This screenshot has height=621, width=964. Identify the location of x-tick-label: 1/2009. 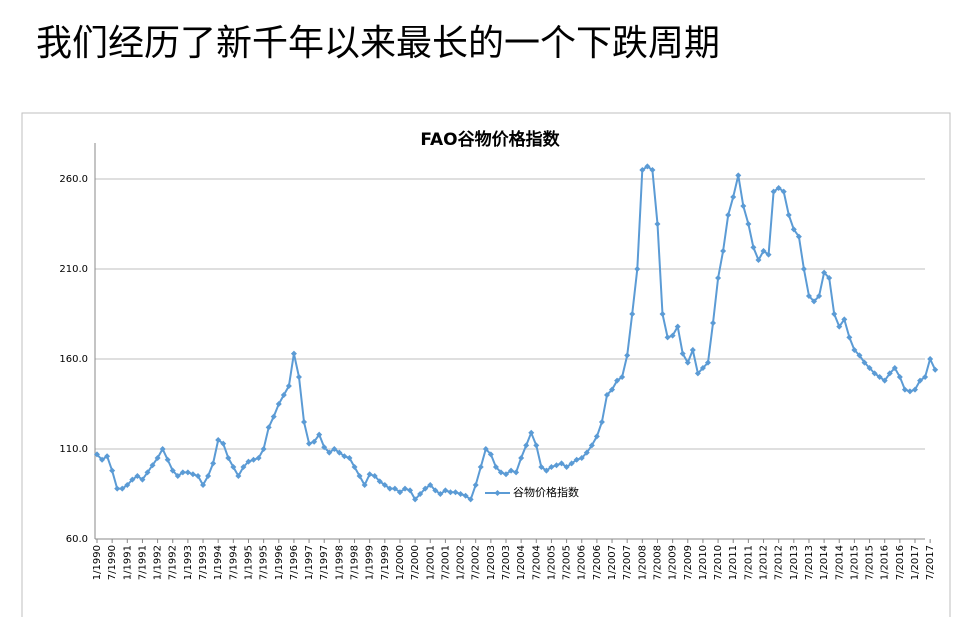
(673, 562).